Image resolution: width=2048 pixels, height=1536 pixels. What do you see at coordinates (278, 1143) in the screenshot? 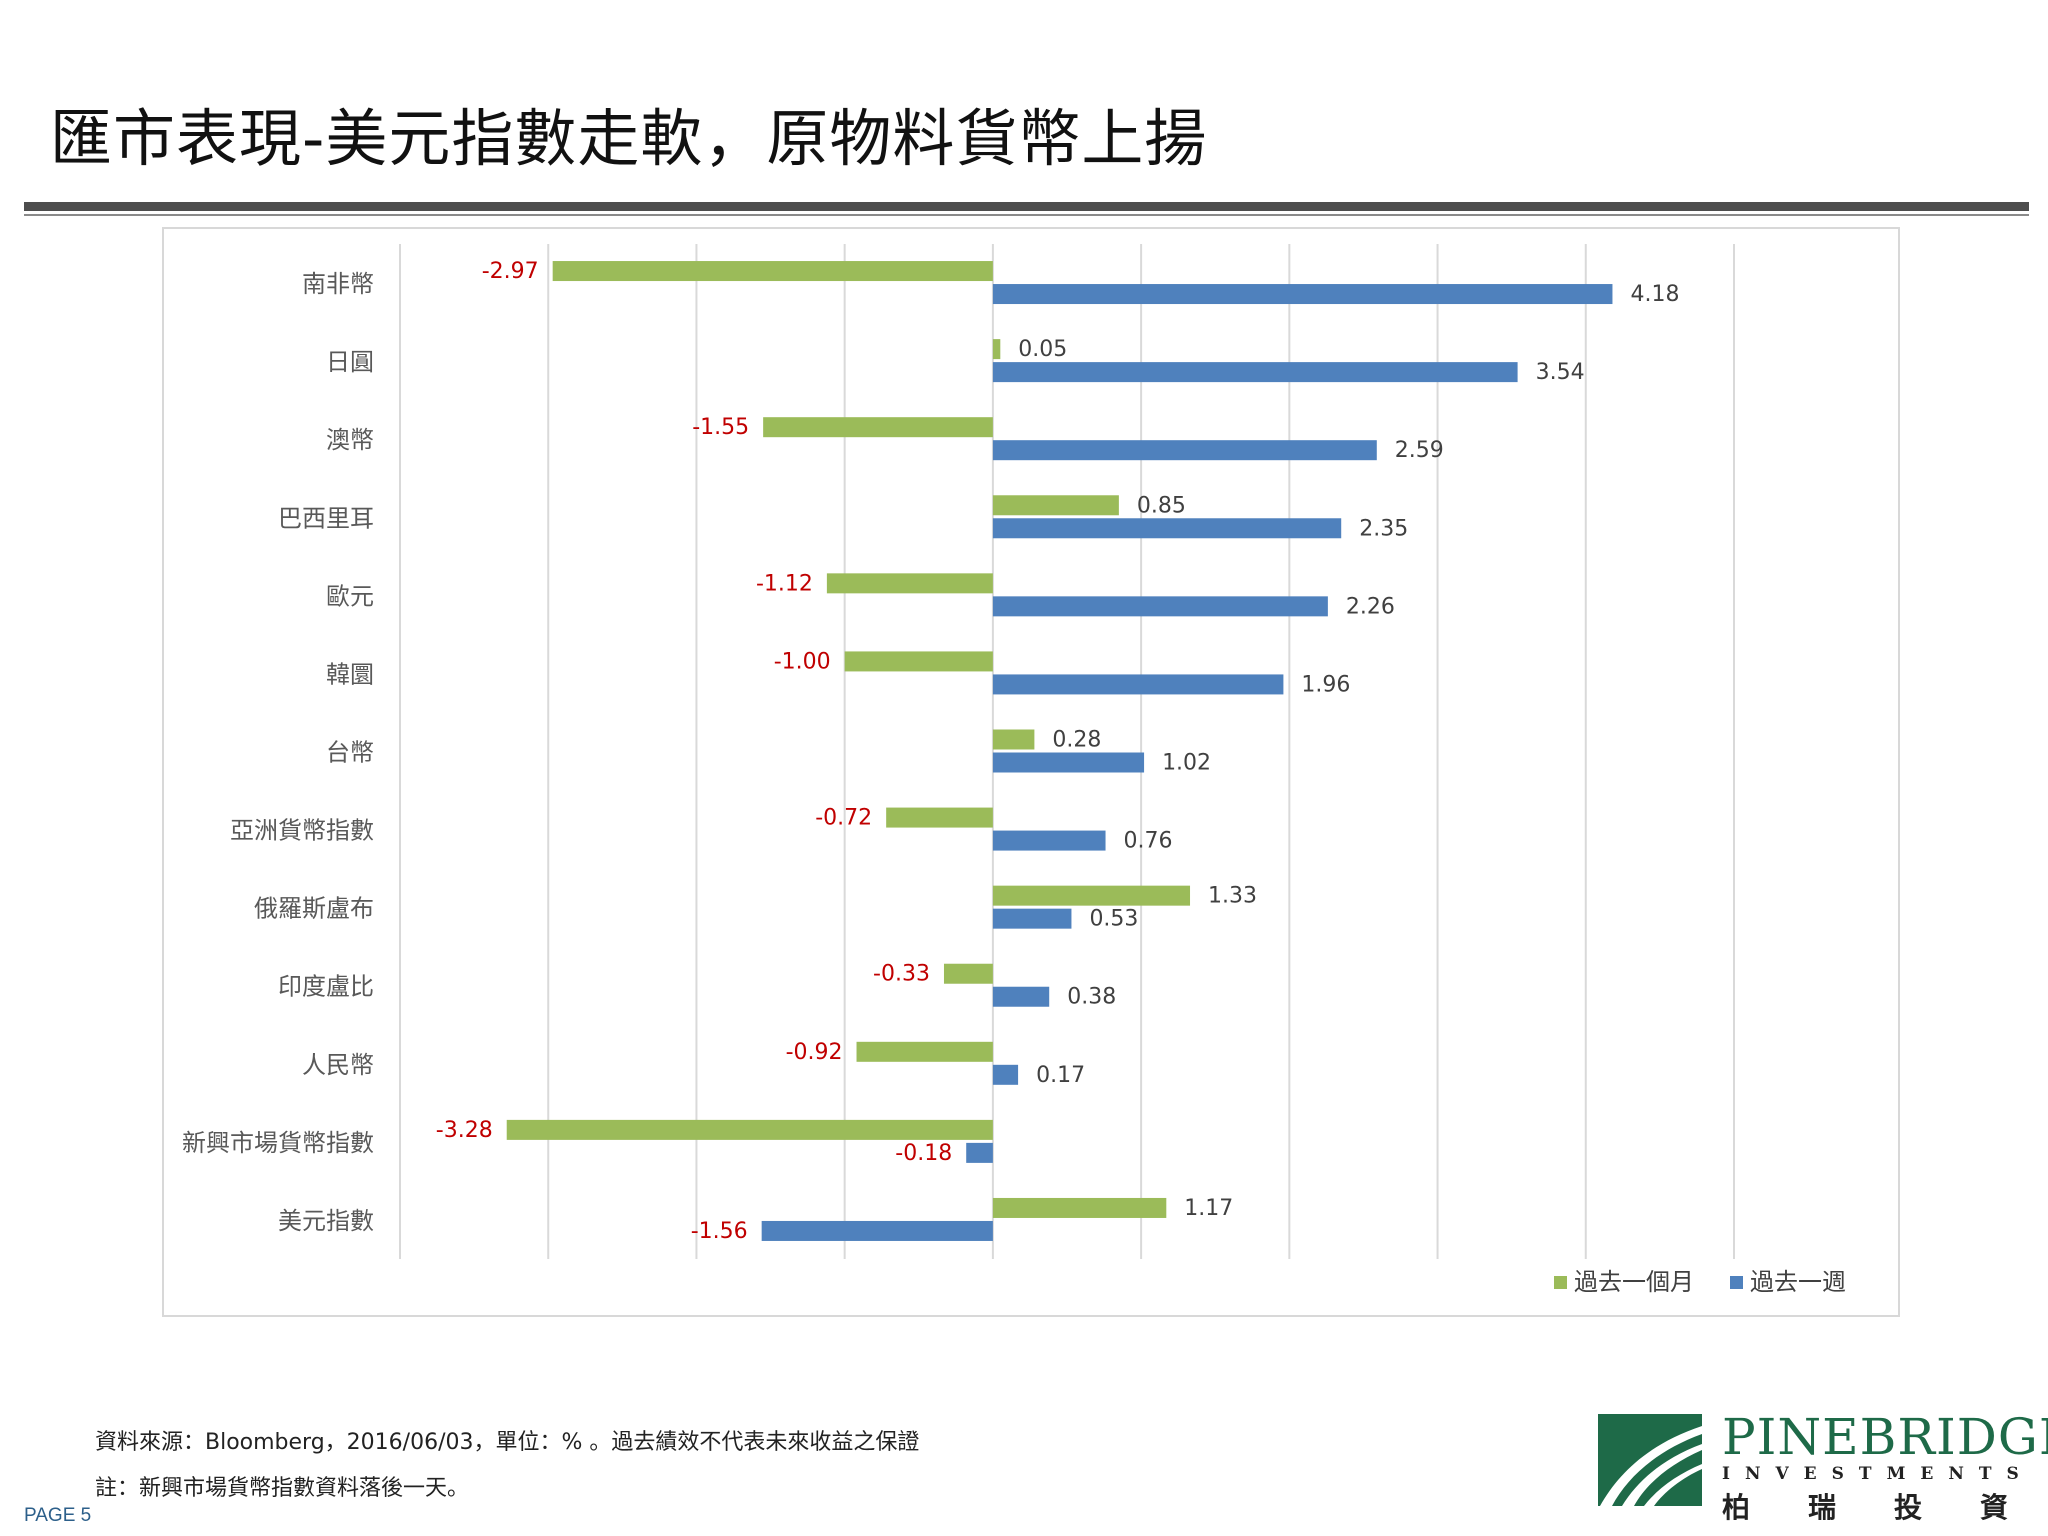
I see `category-label: 新興市場貨幣指數` at bounding box center [278, 1143].